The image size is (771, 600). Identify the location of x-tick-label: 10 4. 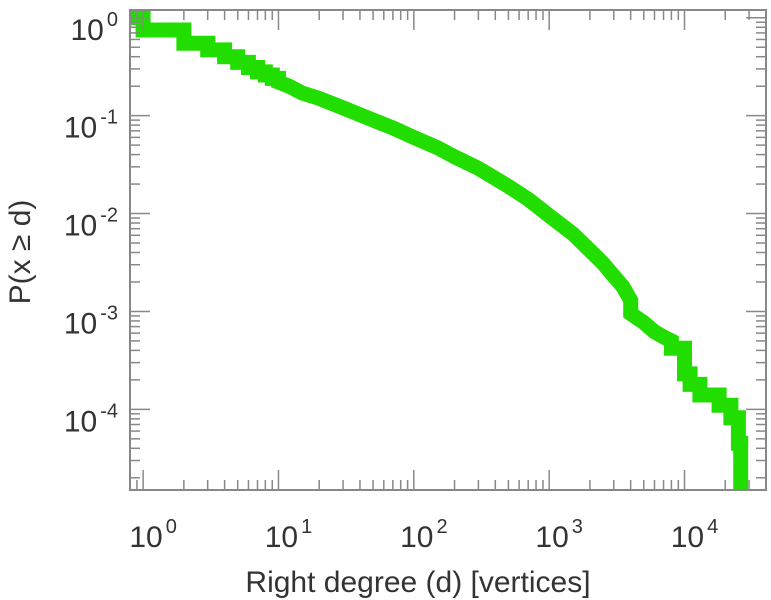
(695, 535).